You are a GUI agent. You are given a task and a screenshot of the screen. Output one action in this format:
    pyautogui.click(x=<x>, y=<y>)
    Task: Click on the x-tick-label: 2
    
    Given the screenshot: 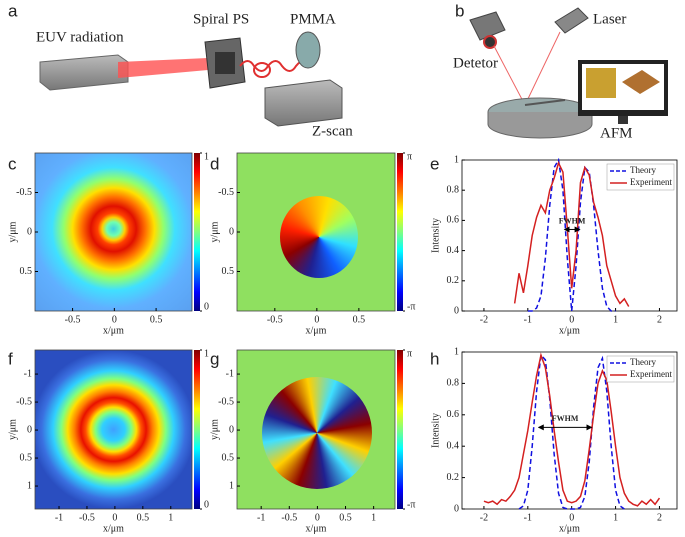 What is the action you would take?
    pyautogui.click(x=659, y=517)
    